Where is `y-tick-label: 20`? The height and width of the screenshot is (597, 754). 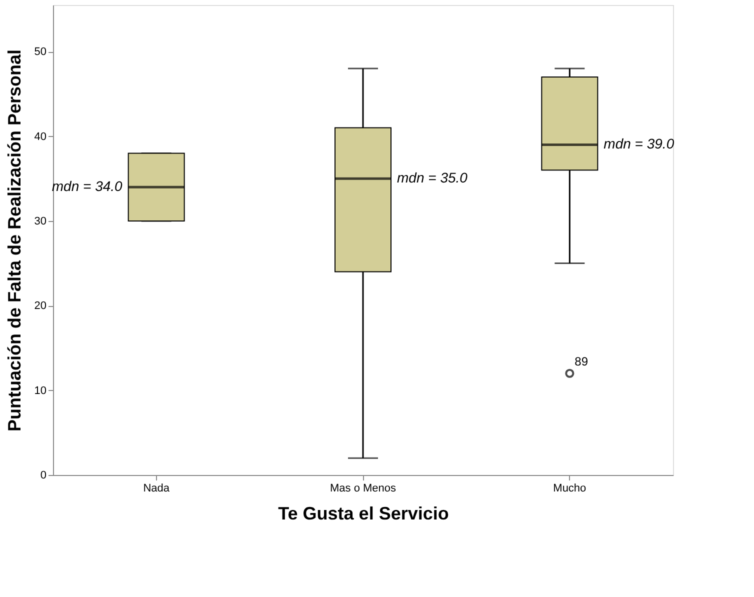
y-tick-label: 20 is located at coordinates (40, 306).